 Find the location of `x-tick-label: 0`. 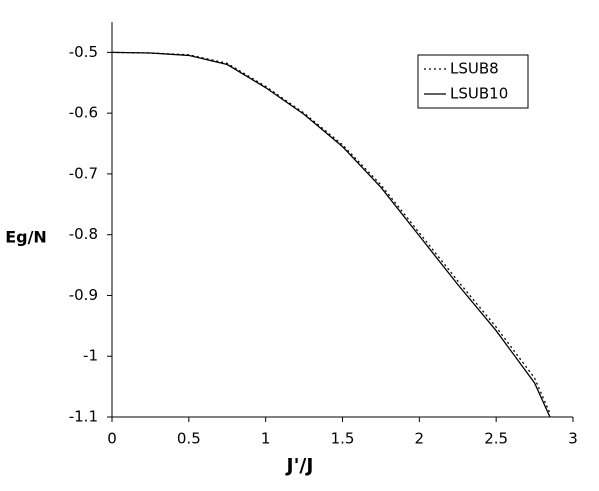

x-tick-label: 0 is located at coordinates (112, 439).